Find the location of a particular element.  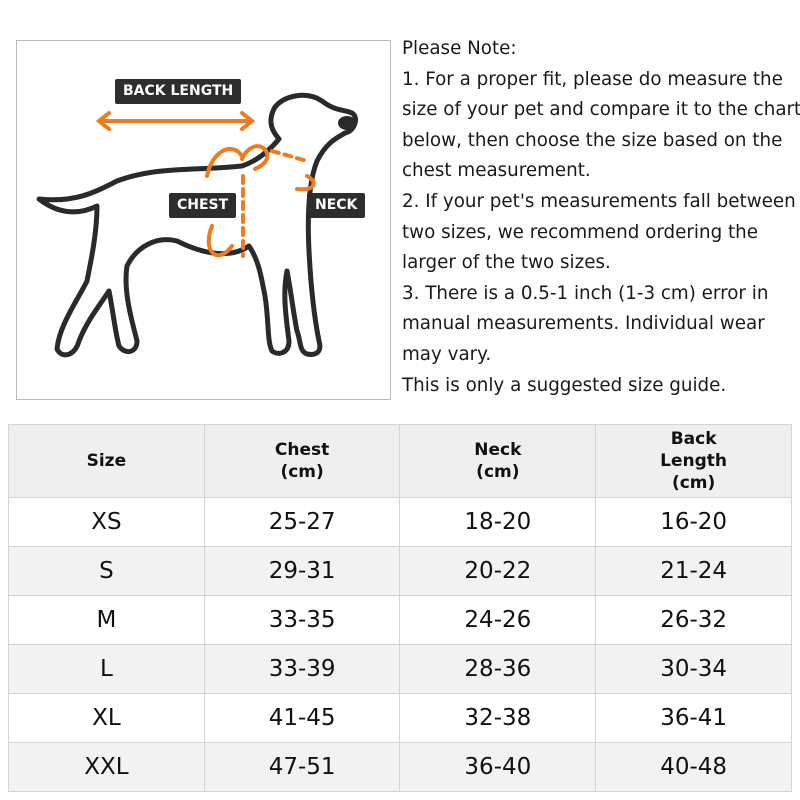

chest-label: CHEST is located at coordinates (203, 205).